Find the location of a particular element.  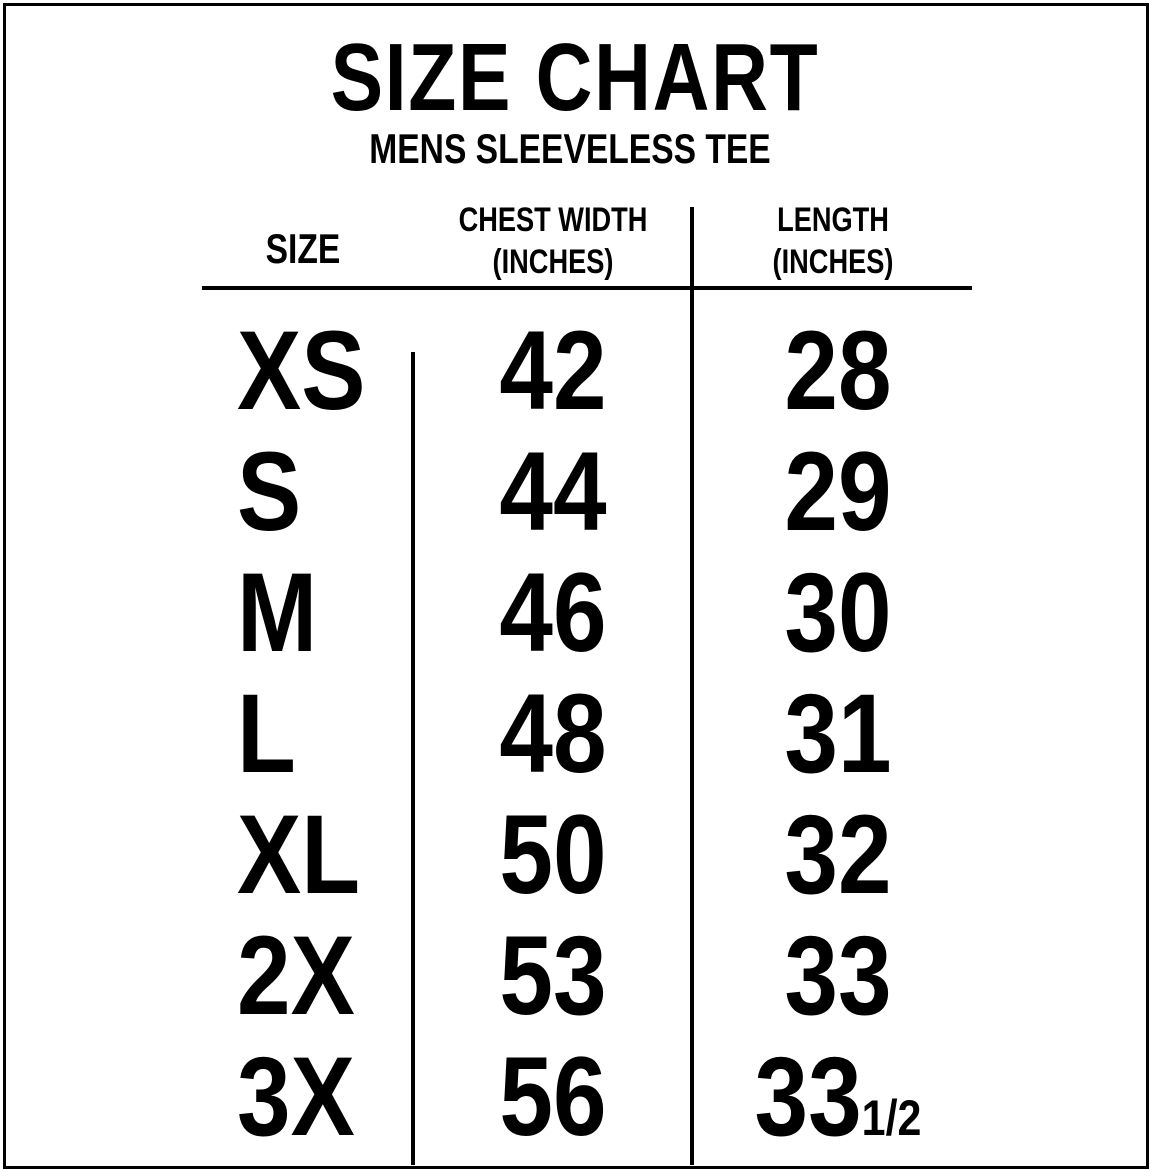

chest-cell: 44 is located at coordinates (553, 491).